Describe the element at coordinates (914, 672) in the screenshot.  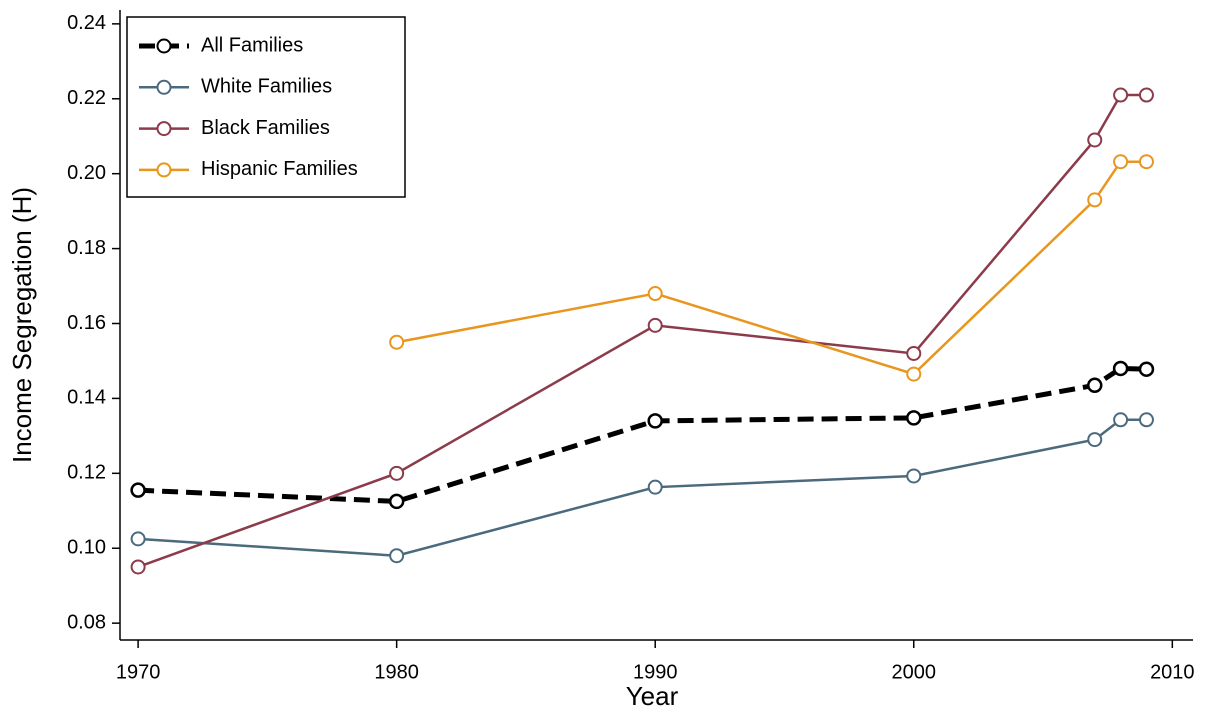
I see `x-tick-label: 2000` at that location.